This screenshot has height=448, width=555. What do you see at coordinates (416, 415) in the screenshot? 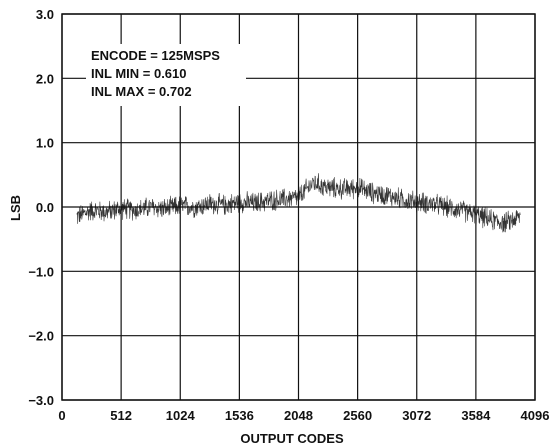
I see `x-tick-label: 3072` at bounding box center [416, 415].